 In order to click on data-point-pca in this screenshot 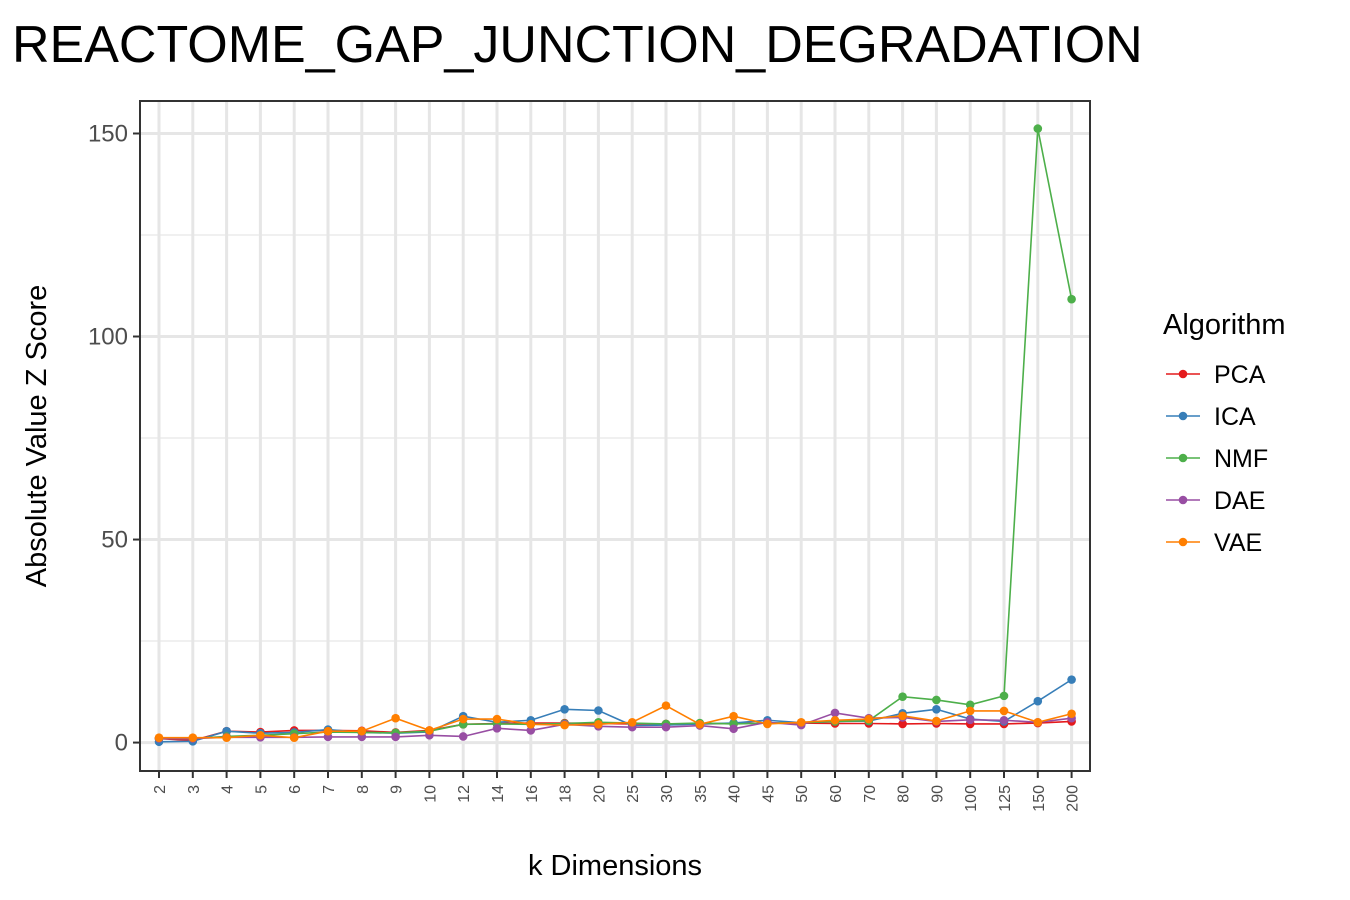, I will do `click(902, 724)`.